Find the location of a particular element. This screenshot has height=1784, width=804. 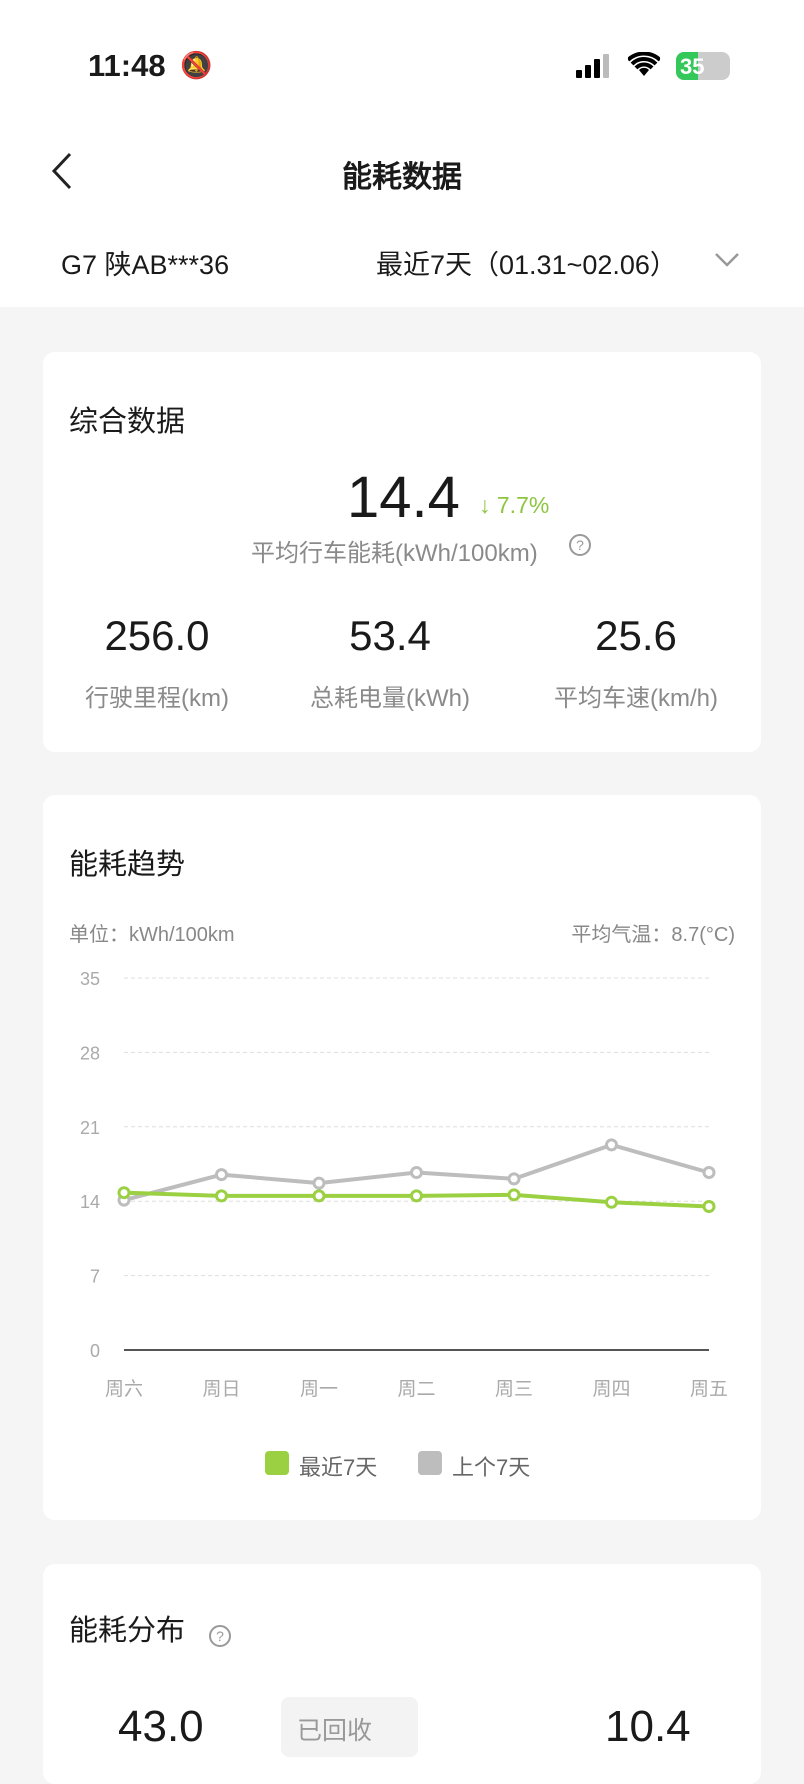

signal-icon is located at coordinates (592, 66).